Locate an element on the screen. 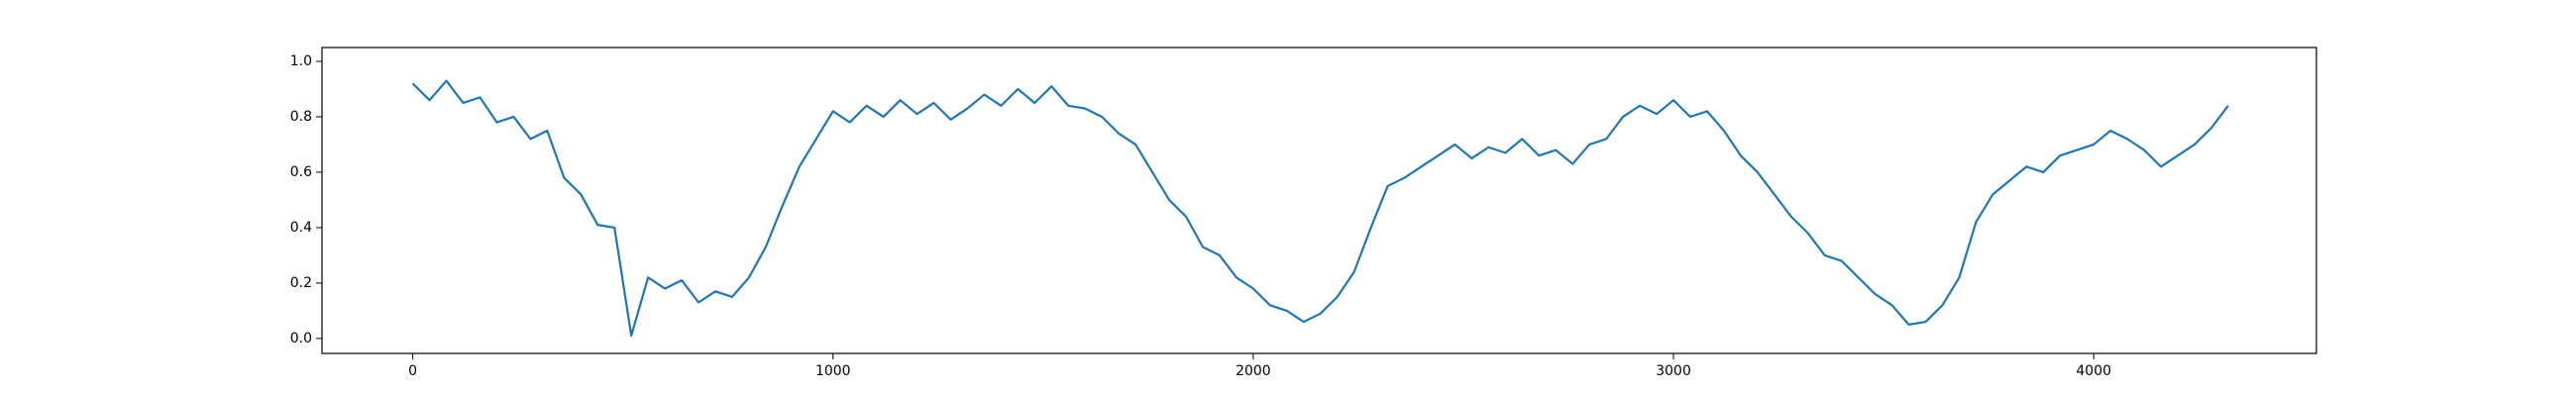 Image resolution: width=2576 pixels, height=396 pixels. y-tick-label: 0.8 is located at coordinates (301, 117).